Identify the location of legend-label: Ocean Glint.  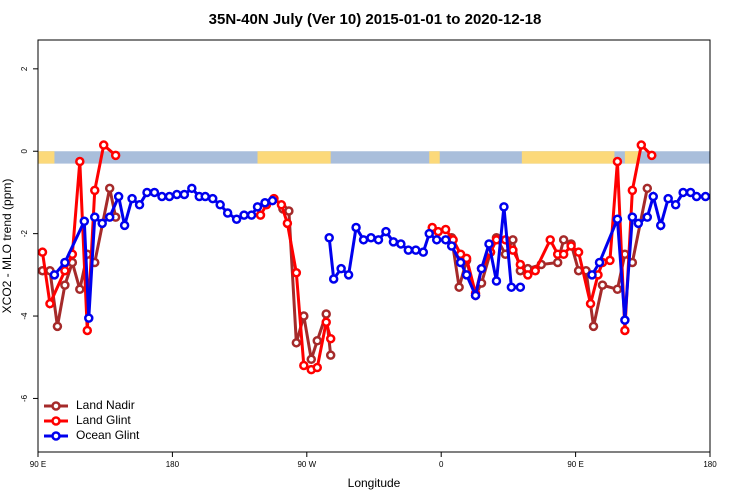
(108, 435).